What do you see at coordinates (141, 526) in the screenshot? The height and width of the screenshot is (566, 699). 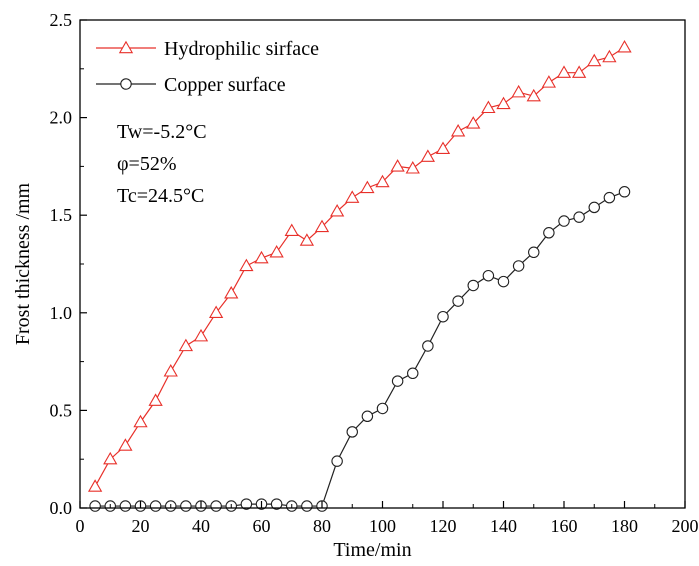 I see `x-tick-label: 20` at bounding box center [141, 526].